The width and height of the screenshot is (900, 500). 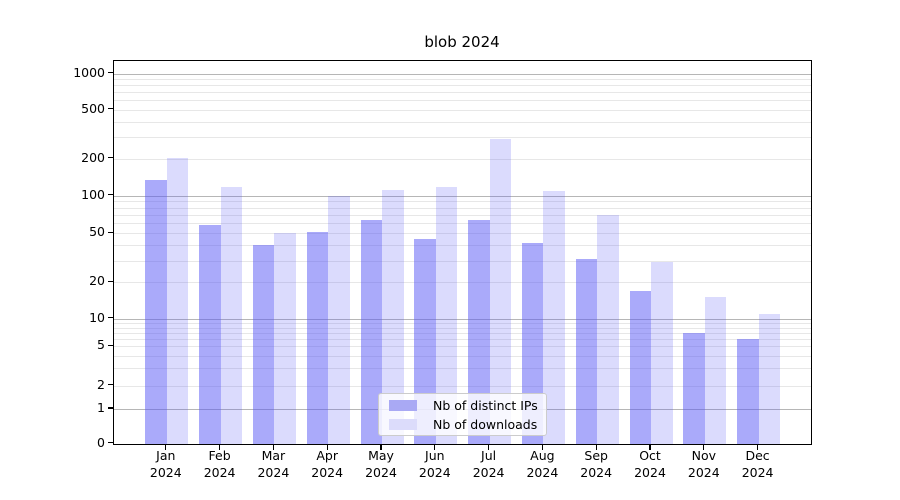 What do you see at coordinates (500, 291) in the screenshot?
I see `bar-downloads-jul` at bounding box center [500, 291].